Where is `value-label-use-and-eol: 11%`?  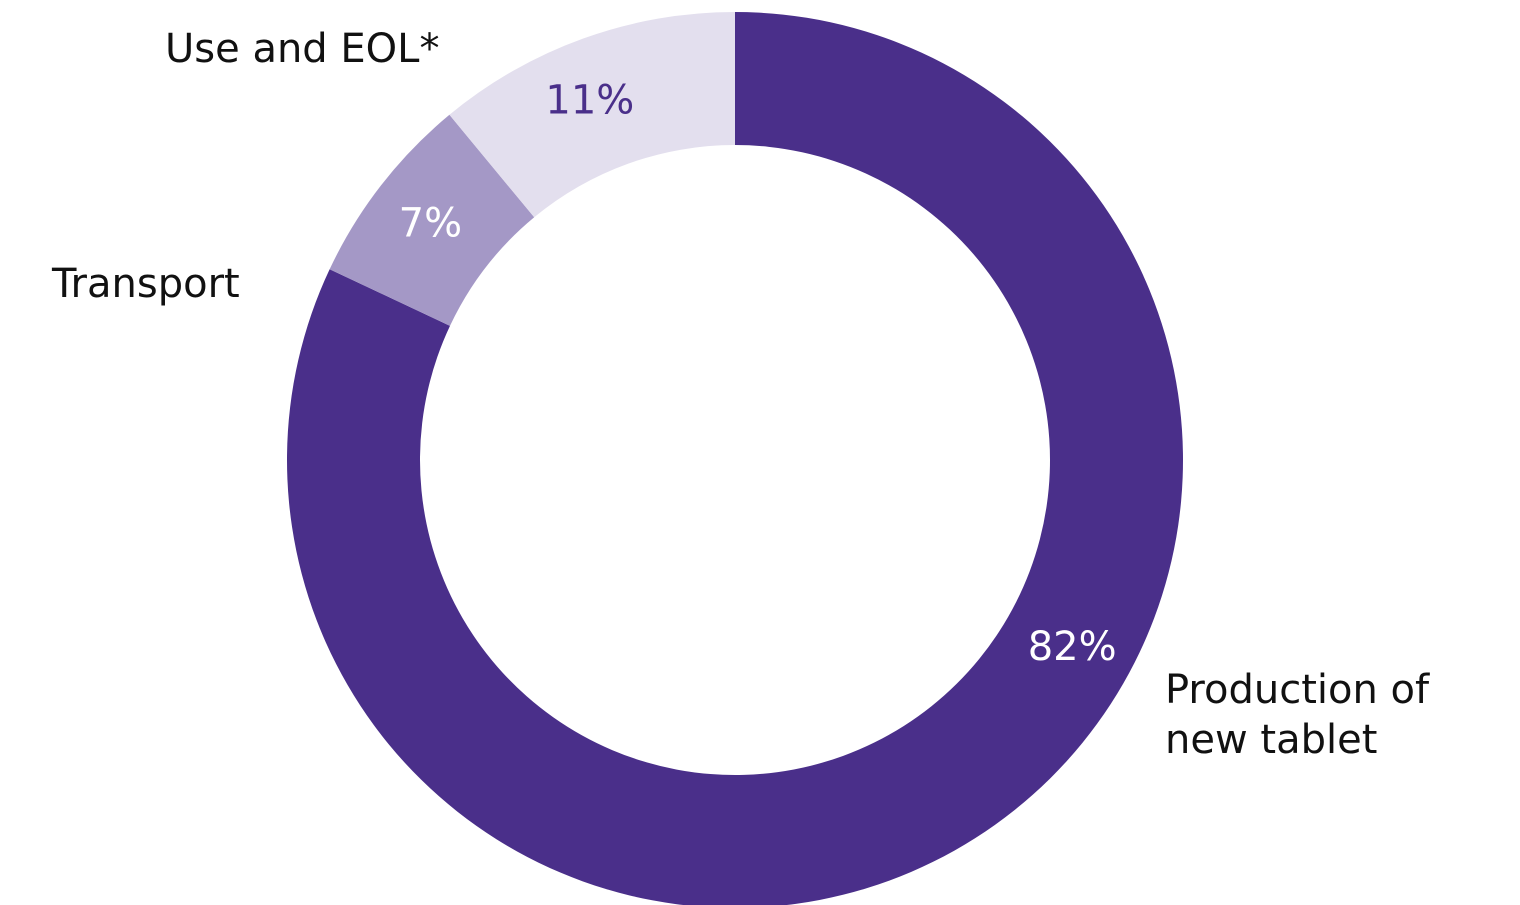
value-label-use-and-eol: 11% is located at coordinates (589, 101).